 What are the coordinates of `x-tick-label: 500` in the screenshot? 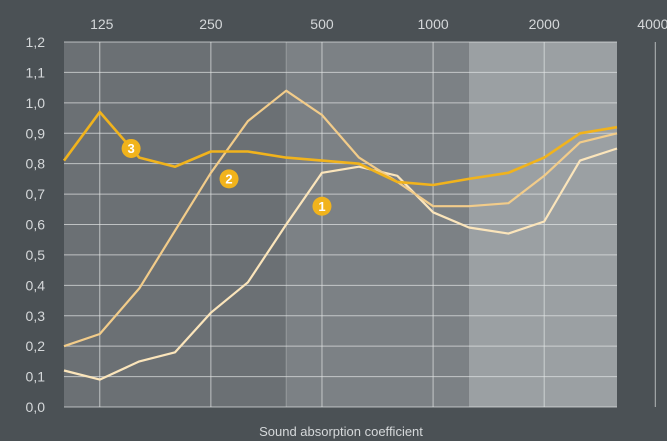 It's located at (322, 24).